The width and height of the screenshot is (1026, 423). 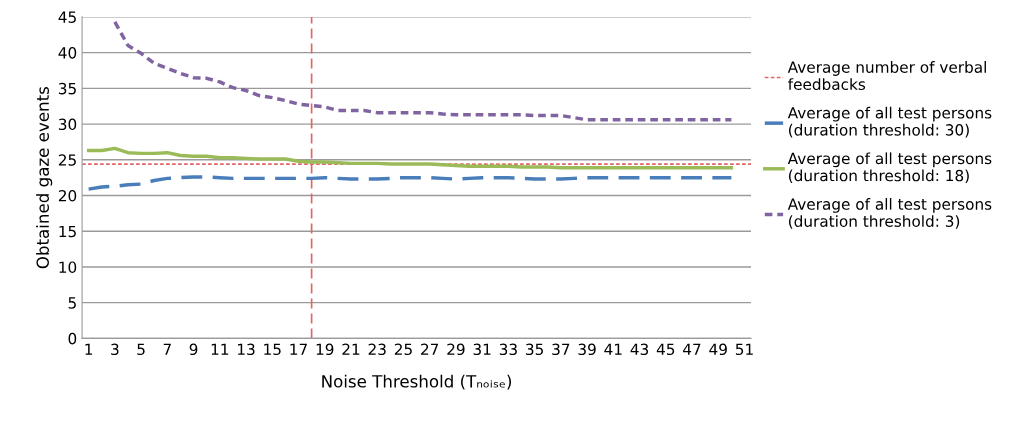 What do you see at coordinates (167, 349) in the screenshot?
I see `x-tick-label: 7` at bounding box center [167, 349].